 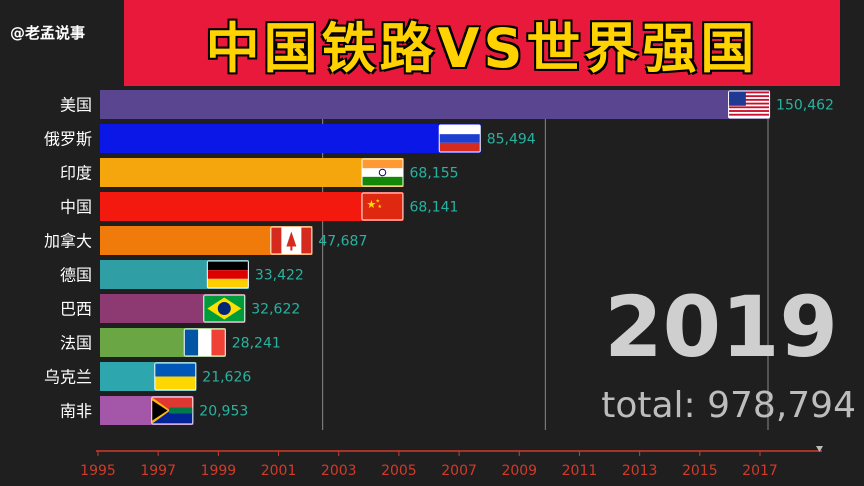 What do you see at coordinates (219, 471) in the screenshot?
I see `x-tick-label: 1999` at bounding box center [219, 471].